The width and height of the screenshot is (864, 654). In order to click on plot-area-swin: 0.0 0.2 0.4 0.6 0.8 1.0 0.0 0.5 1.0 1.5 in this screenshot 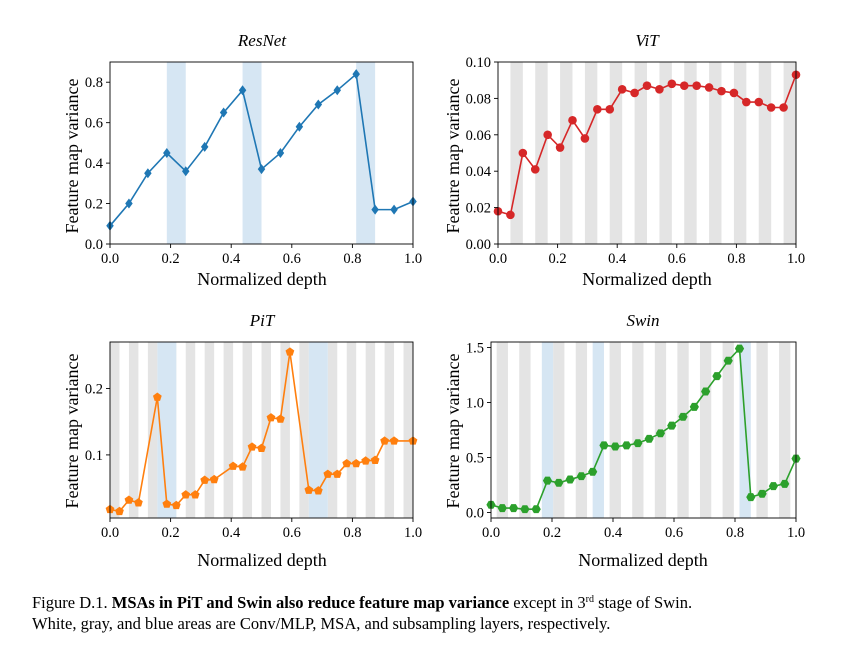, I will do `click(635, 441)`.